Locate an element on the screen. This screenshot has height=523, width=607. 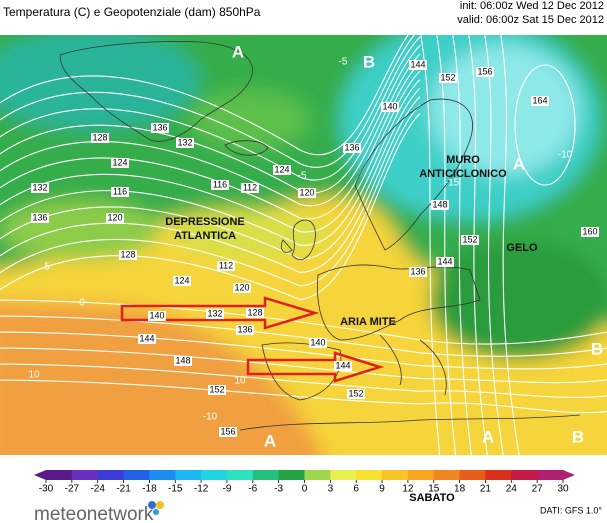
contour-label: 124 is located at coordinates (281, 169).